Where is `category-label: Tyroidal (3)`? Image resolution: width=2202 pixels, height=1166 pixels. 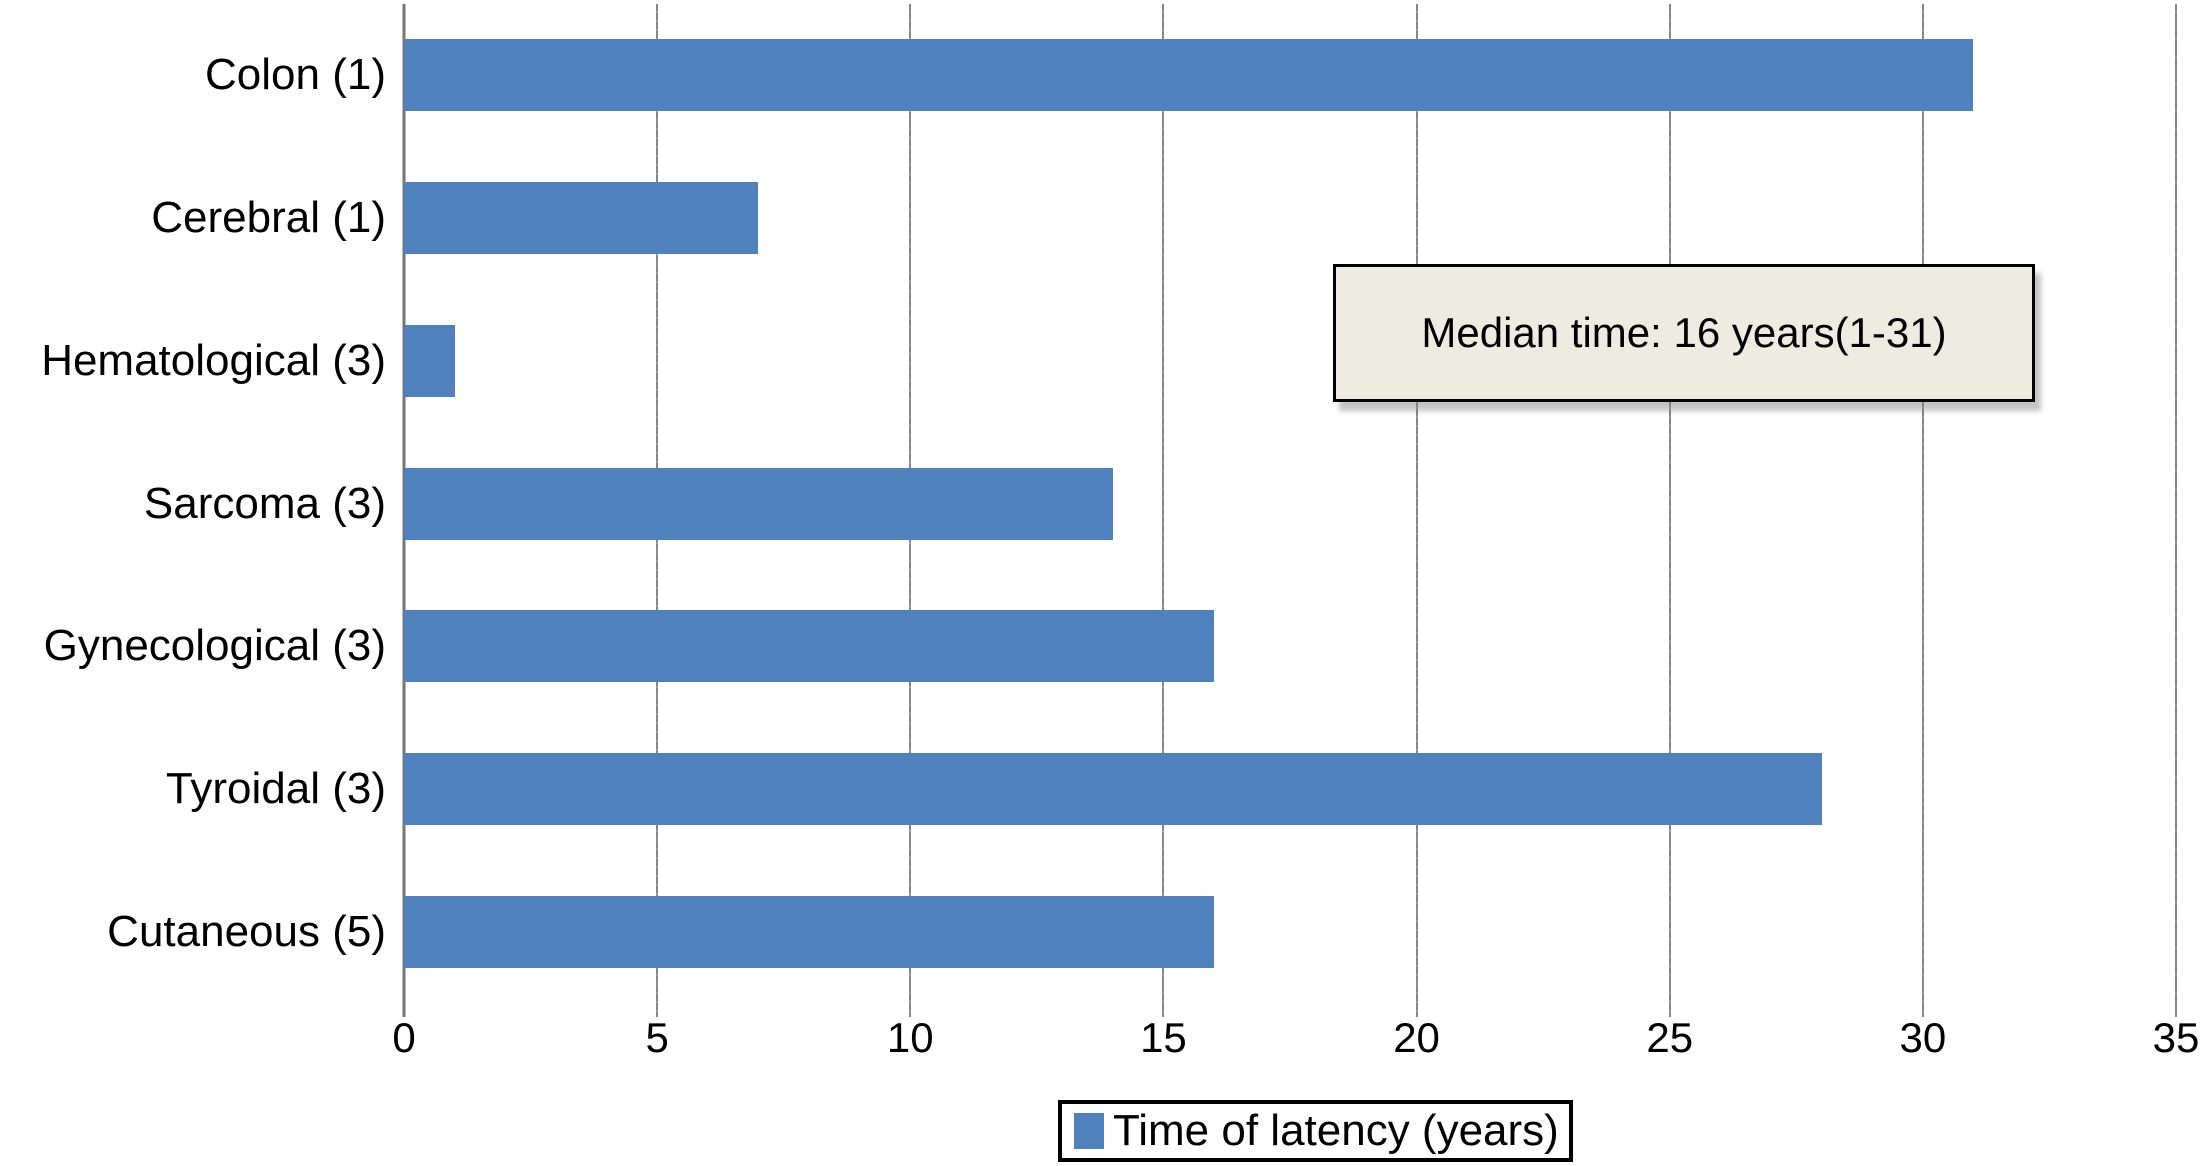
category-label: Tyroidal (3) is located at coordinates (275, 788).